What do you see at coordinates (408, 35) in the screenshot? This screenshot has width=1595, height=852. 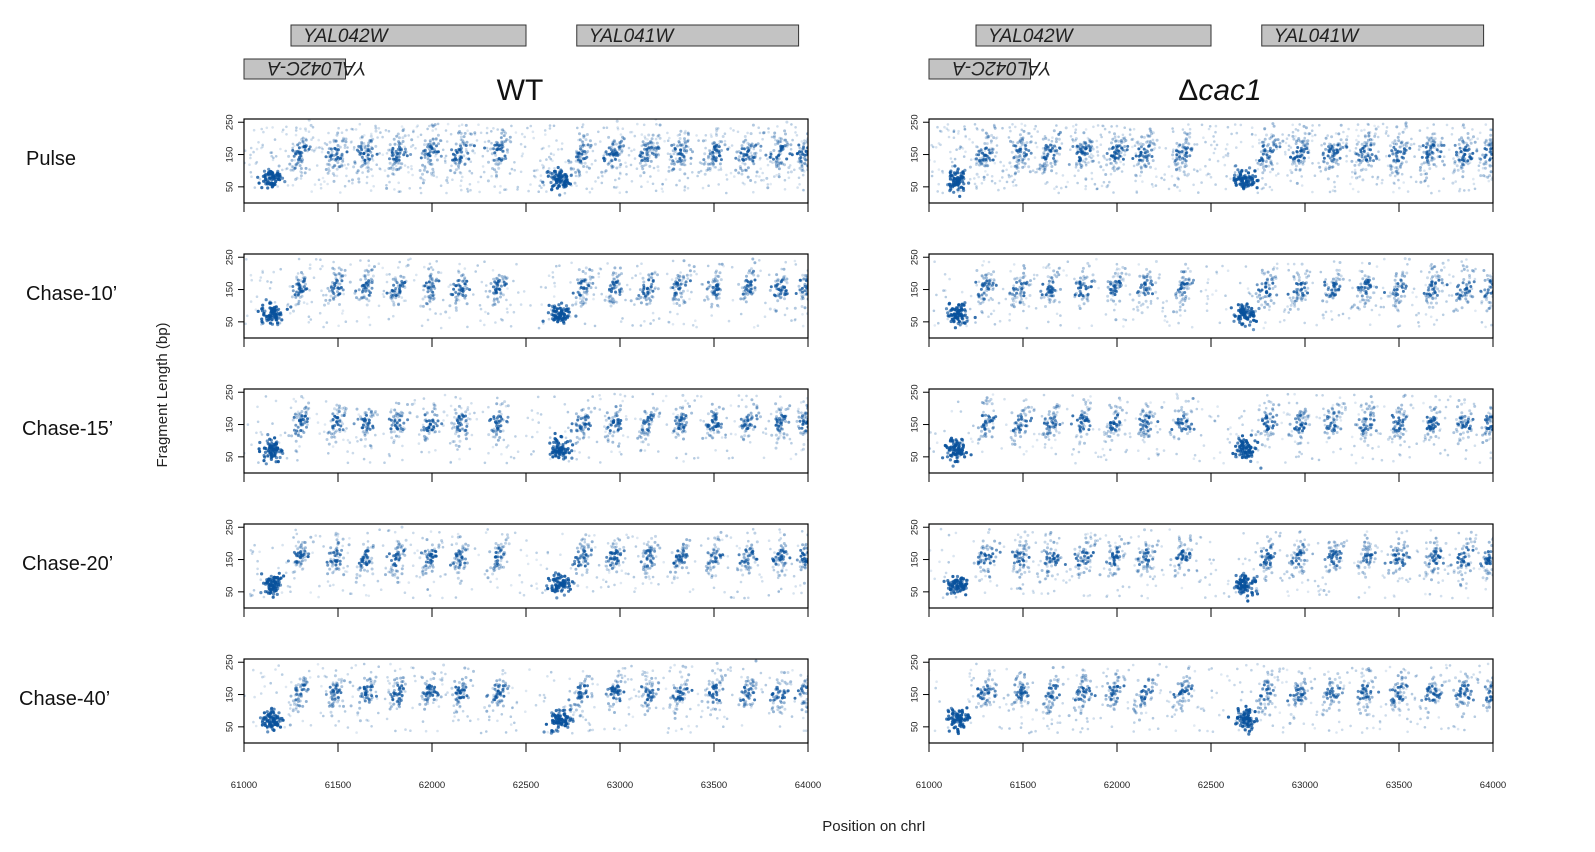 I see `gene-box` at bounding box center [408, 35].